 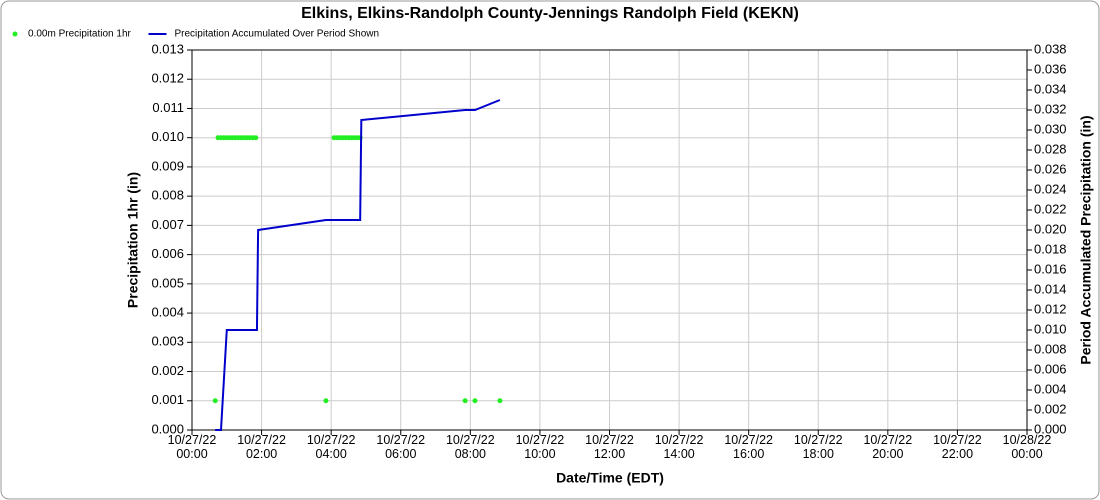 I want to click on y2-tick-label: 0.020, so click(x=1050, y=228).